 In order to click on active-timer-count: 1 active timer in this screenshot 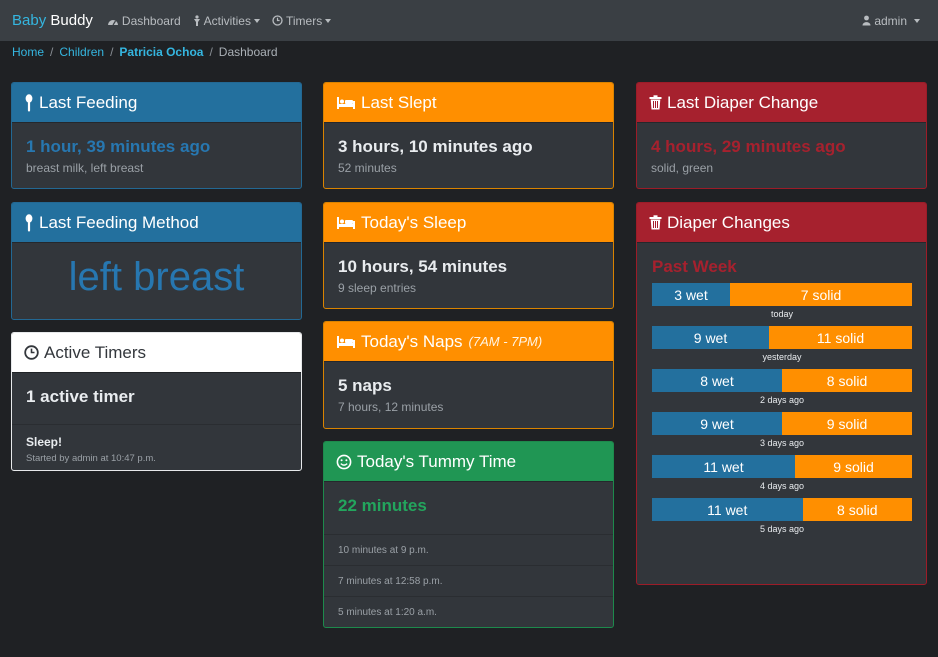, I will do `click(80, 396)`.